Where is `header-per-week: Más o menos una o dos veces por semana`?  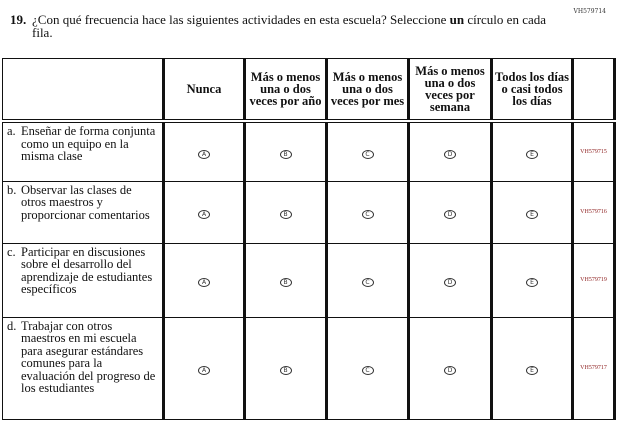
header-per-week: Más o menos una o dos veces por semana is located at coordinates (449, 90).